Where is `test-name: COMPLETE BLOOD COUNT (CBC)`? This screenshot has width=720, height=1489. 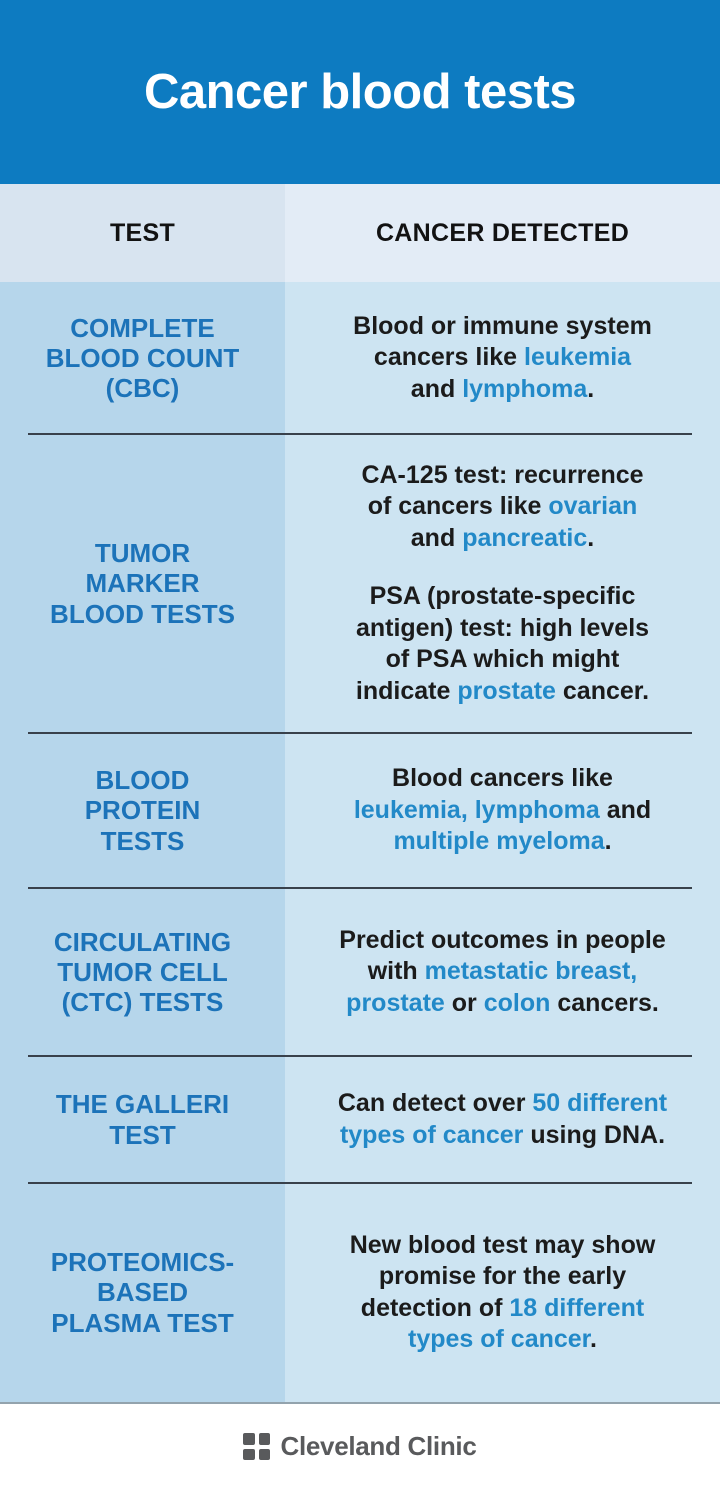 test-name: COMPLETE BLOOD COUNT (CBC) is located at coordinates (142, 358).